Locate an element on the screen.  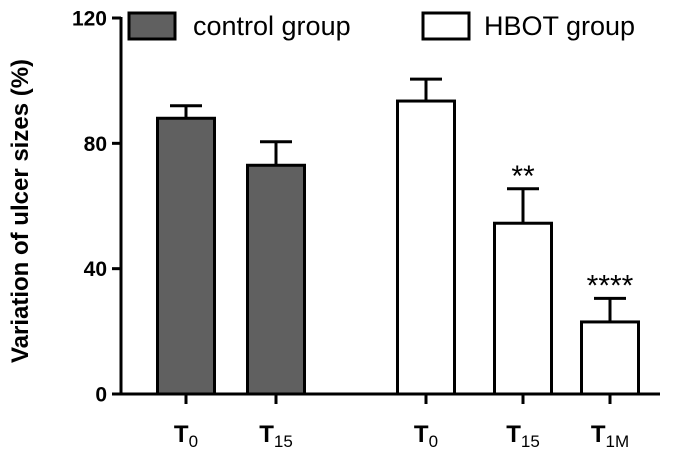
legend-label: HBOT group is located at coordinates (559, 26).